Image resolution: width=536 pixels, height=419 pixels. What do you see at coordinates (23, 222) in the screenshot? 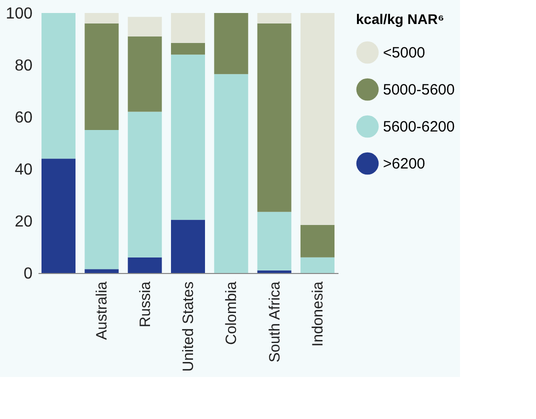
I see `y-tick-label: 20` at bounding box center [23, 222].